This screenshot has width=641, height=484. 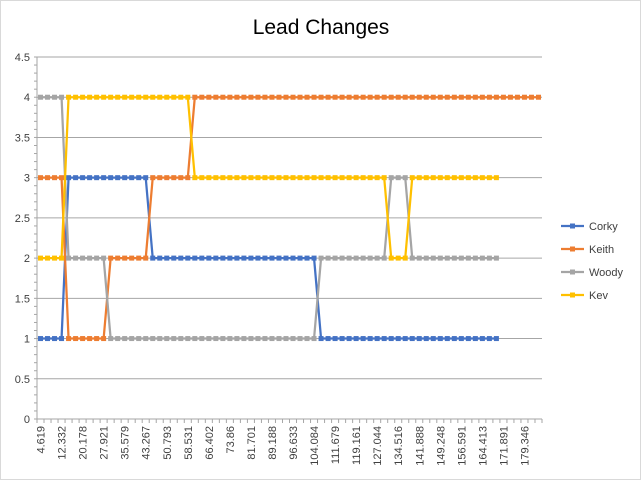 I want to click on x-tick-label: 141.888, so click(x=420, y=446).